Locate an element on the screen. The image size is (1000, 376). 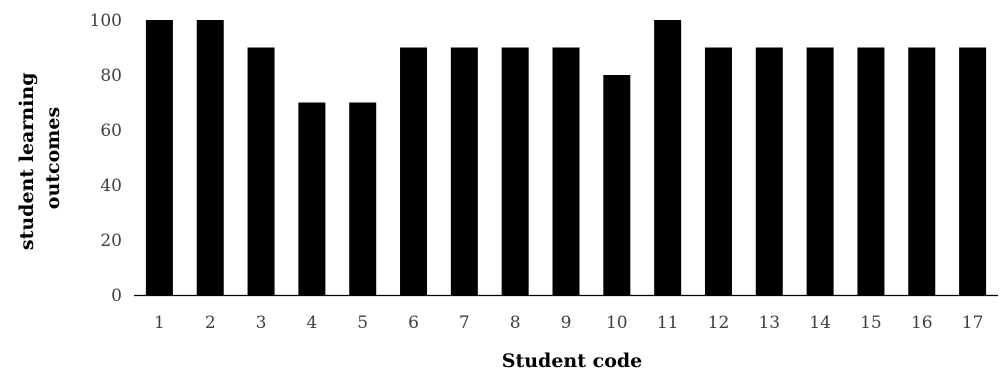
x-tick-label-6: 6 is located at coordinates (413, 323).